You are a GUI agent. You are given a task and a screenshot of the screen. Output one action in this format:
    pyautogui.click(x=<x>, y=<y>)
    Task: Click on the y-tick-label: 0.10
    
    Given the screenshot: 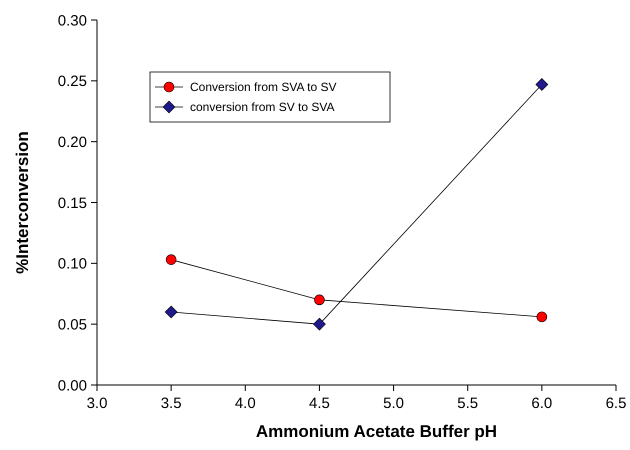 What is the action you would take?
    pyautogui.click(x=72, y=264)
    